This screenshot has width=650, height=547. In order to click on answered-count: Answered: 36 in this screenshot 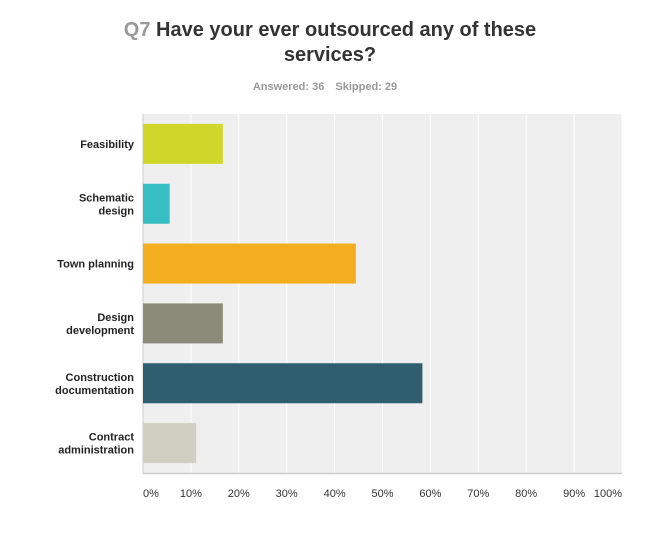, I will do `click(288, 87)`.